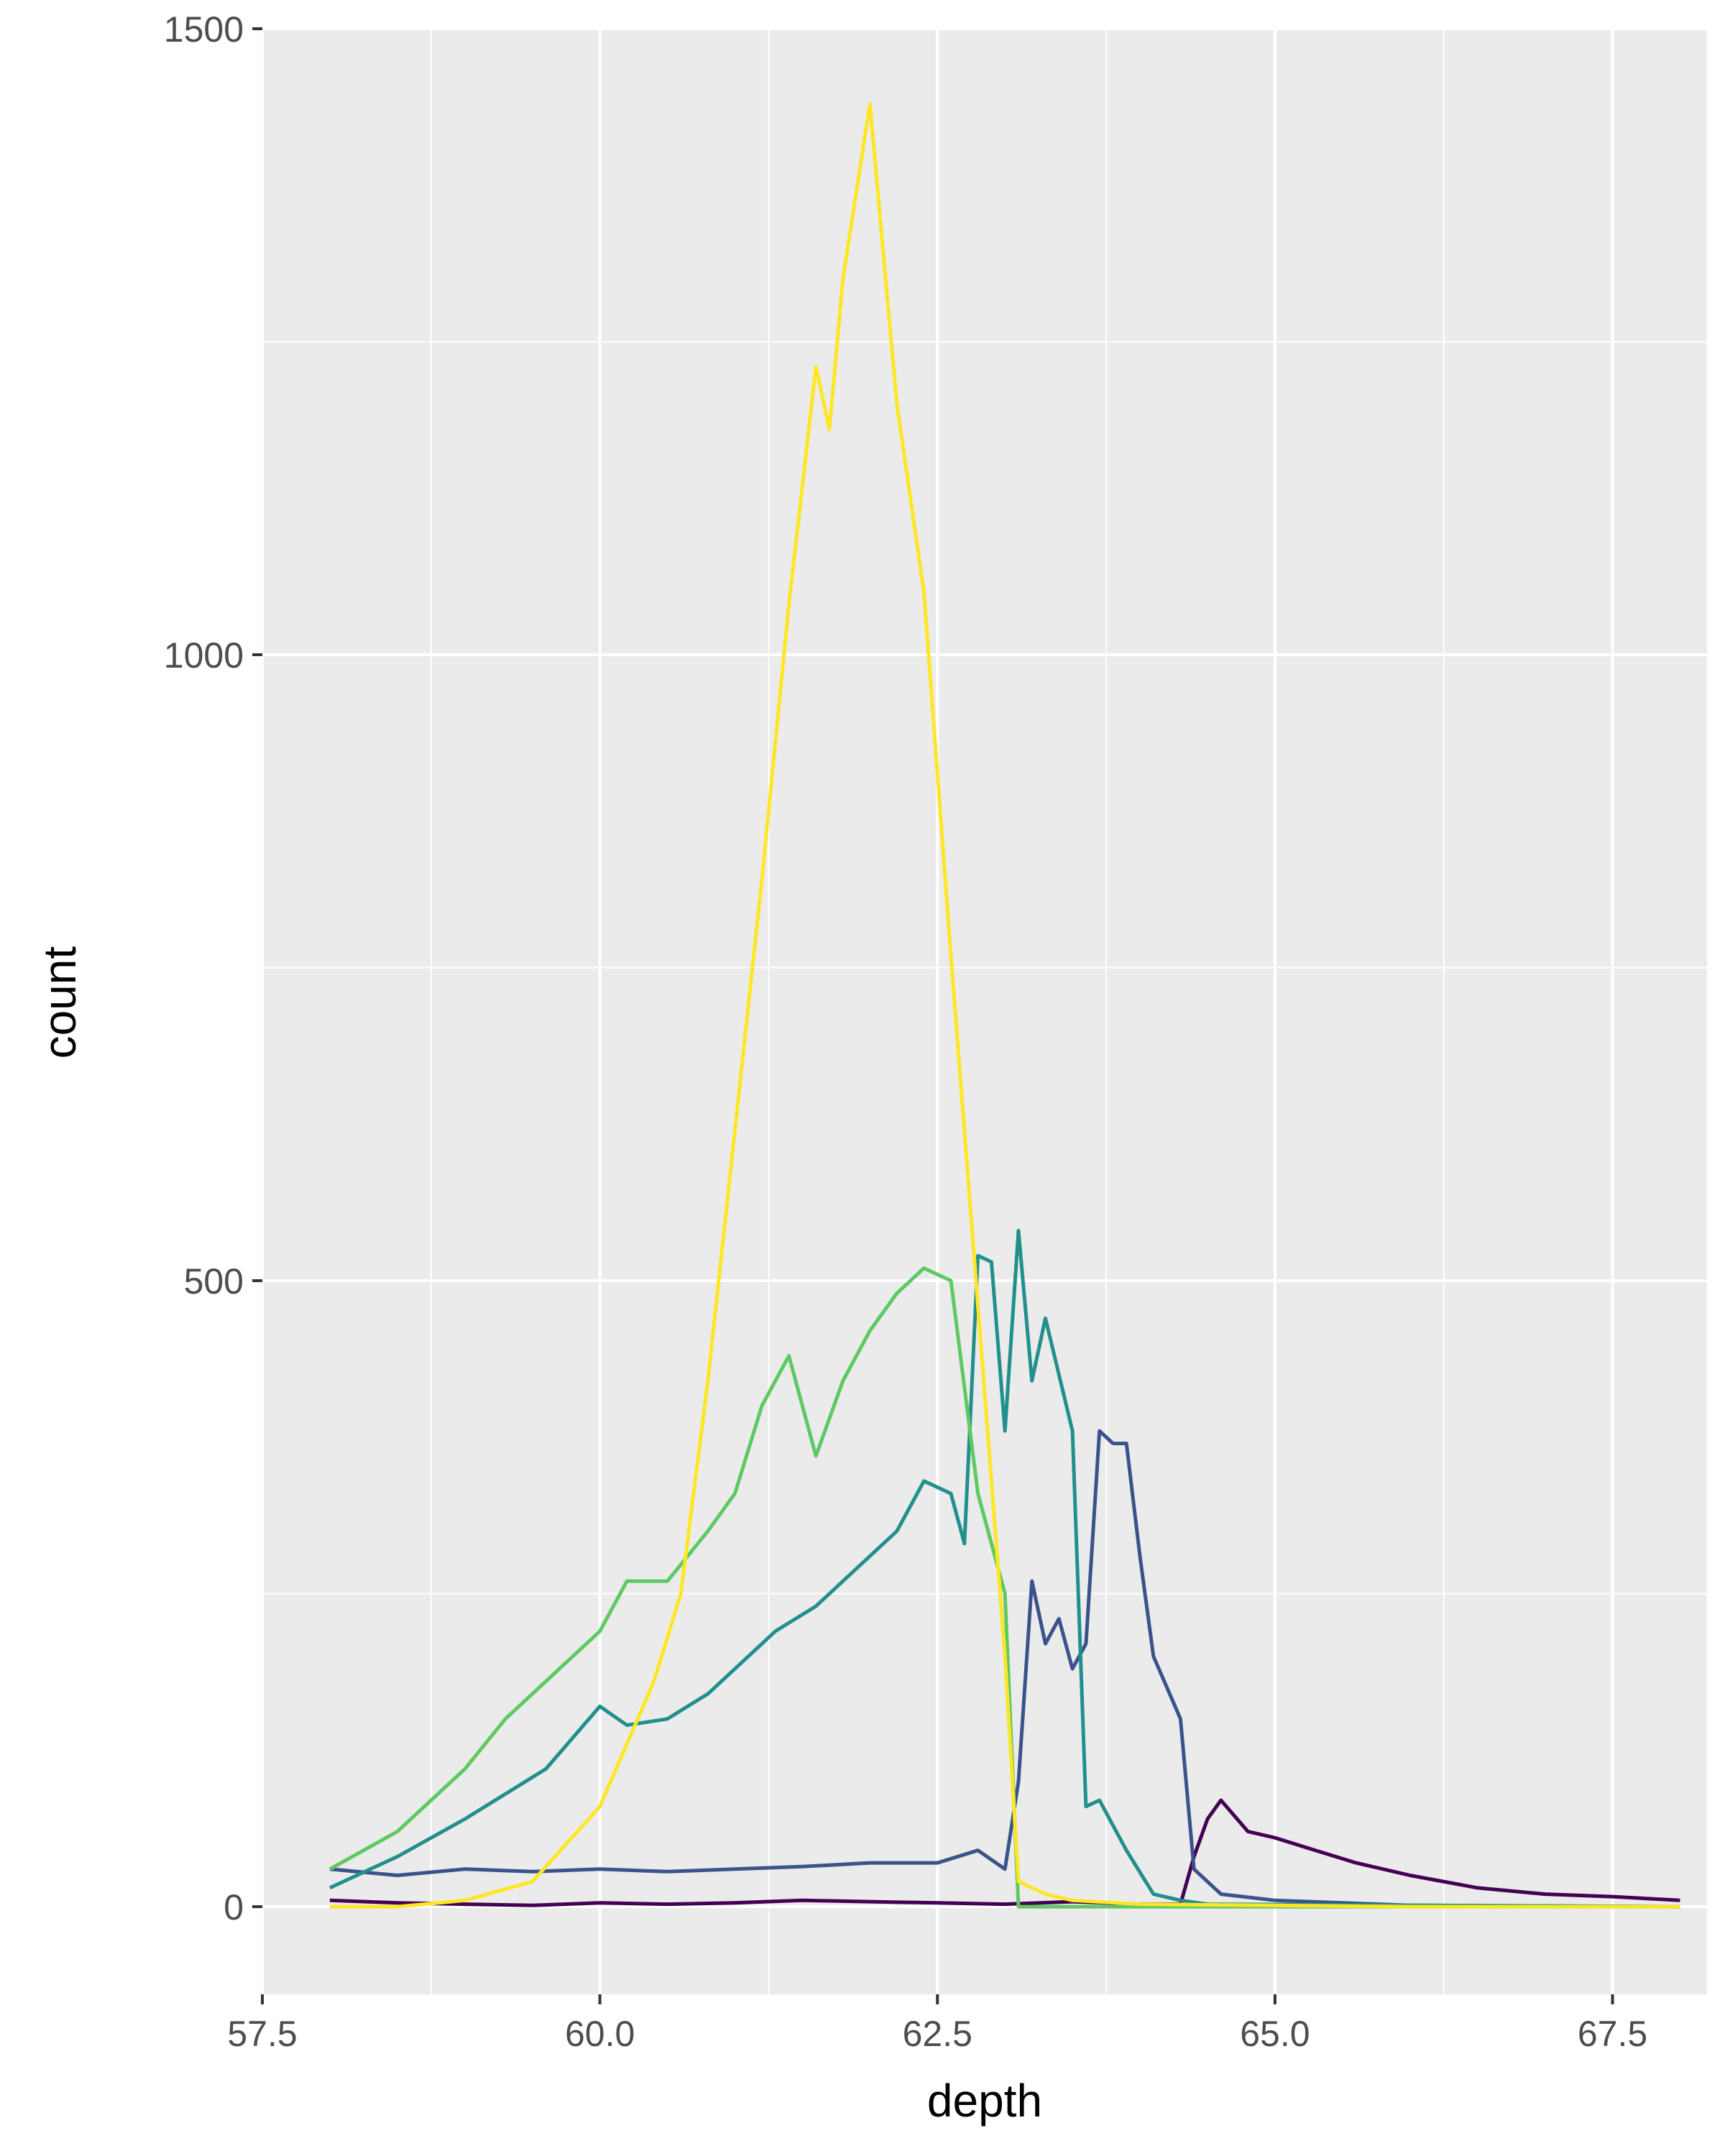 Image resolution: width=1725 pixels, height=2156 pixels. I want to click on y-axis: 0 500 1000 1500, so click(213, 968).